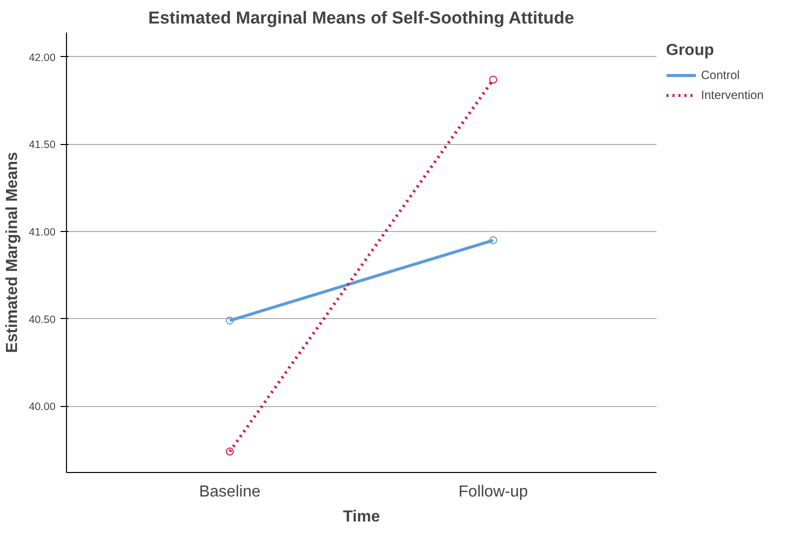  Describe the element at coordinates (720, 75) in the screenshot. I see `legend-label: Control` at that location.